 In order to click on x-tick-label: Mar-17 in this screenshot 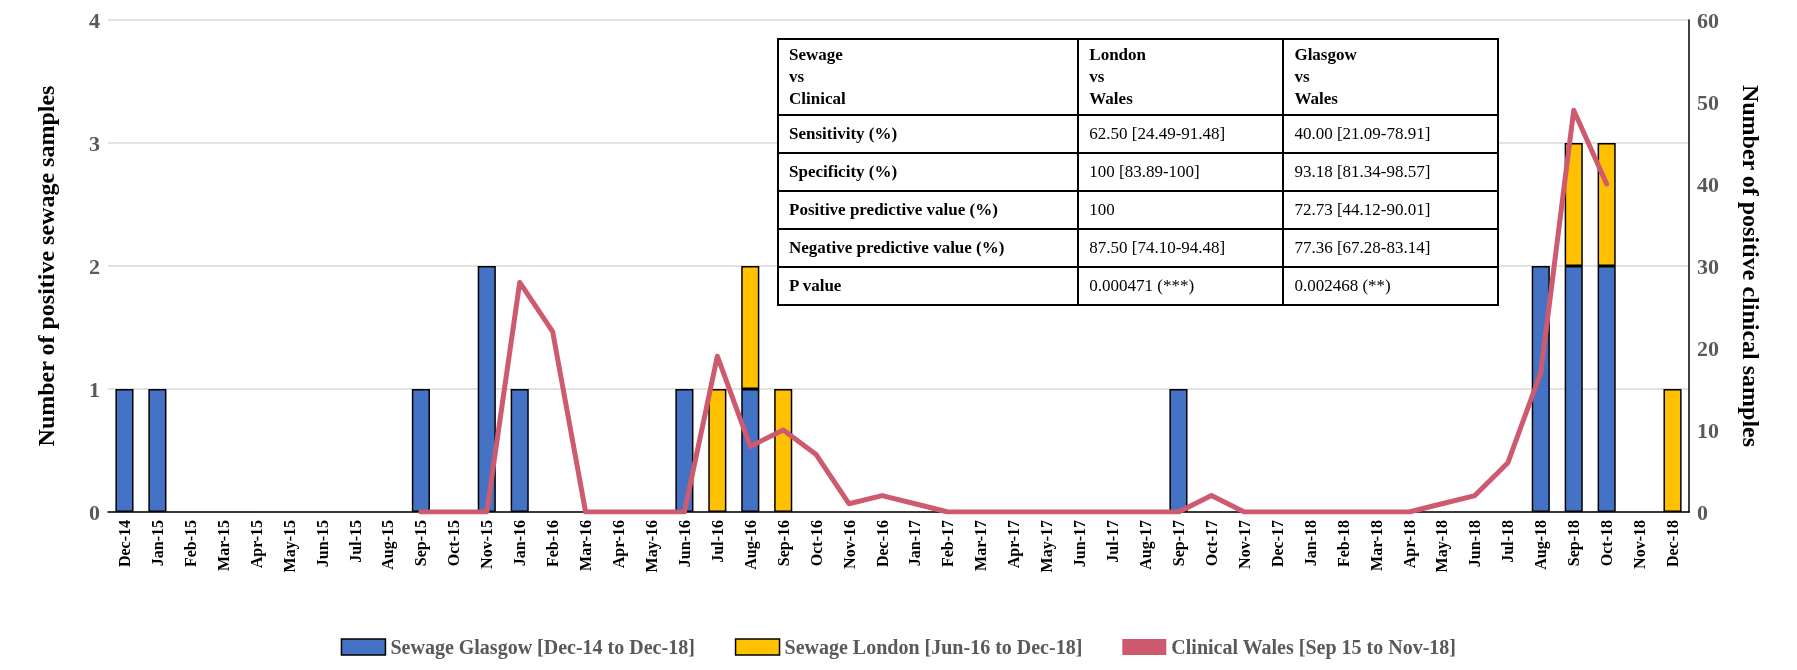, I will do `click(981, 545)`.